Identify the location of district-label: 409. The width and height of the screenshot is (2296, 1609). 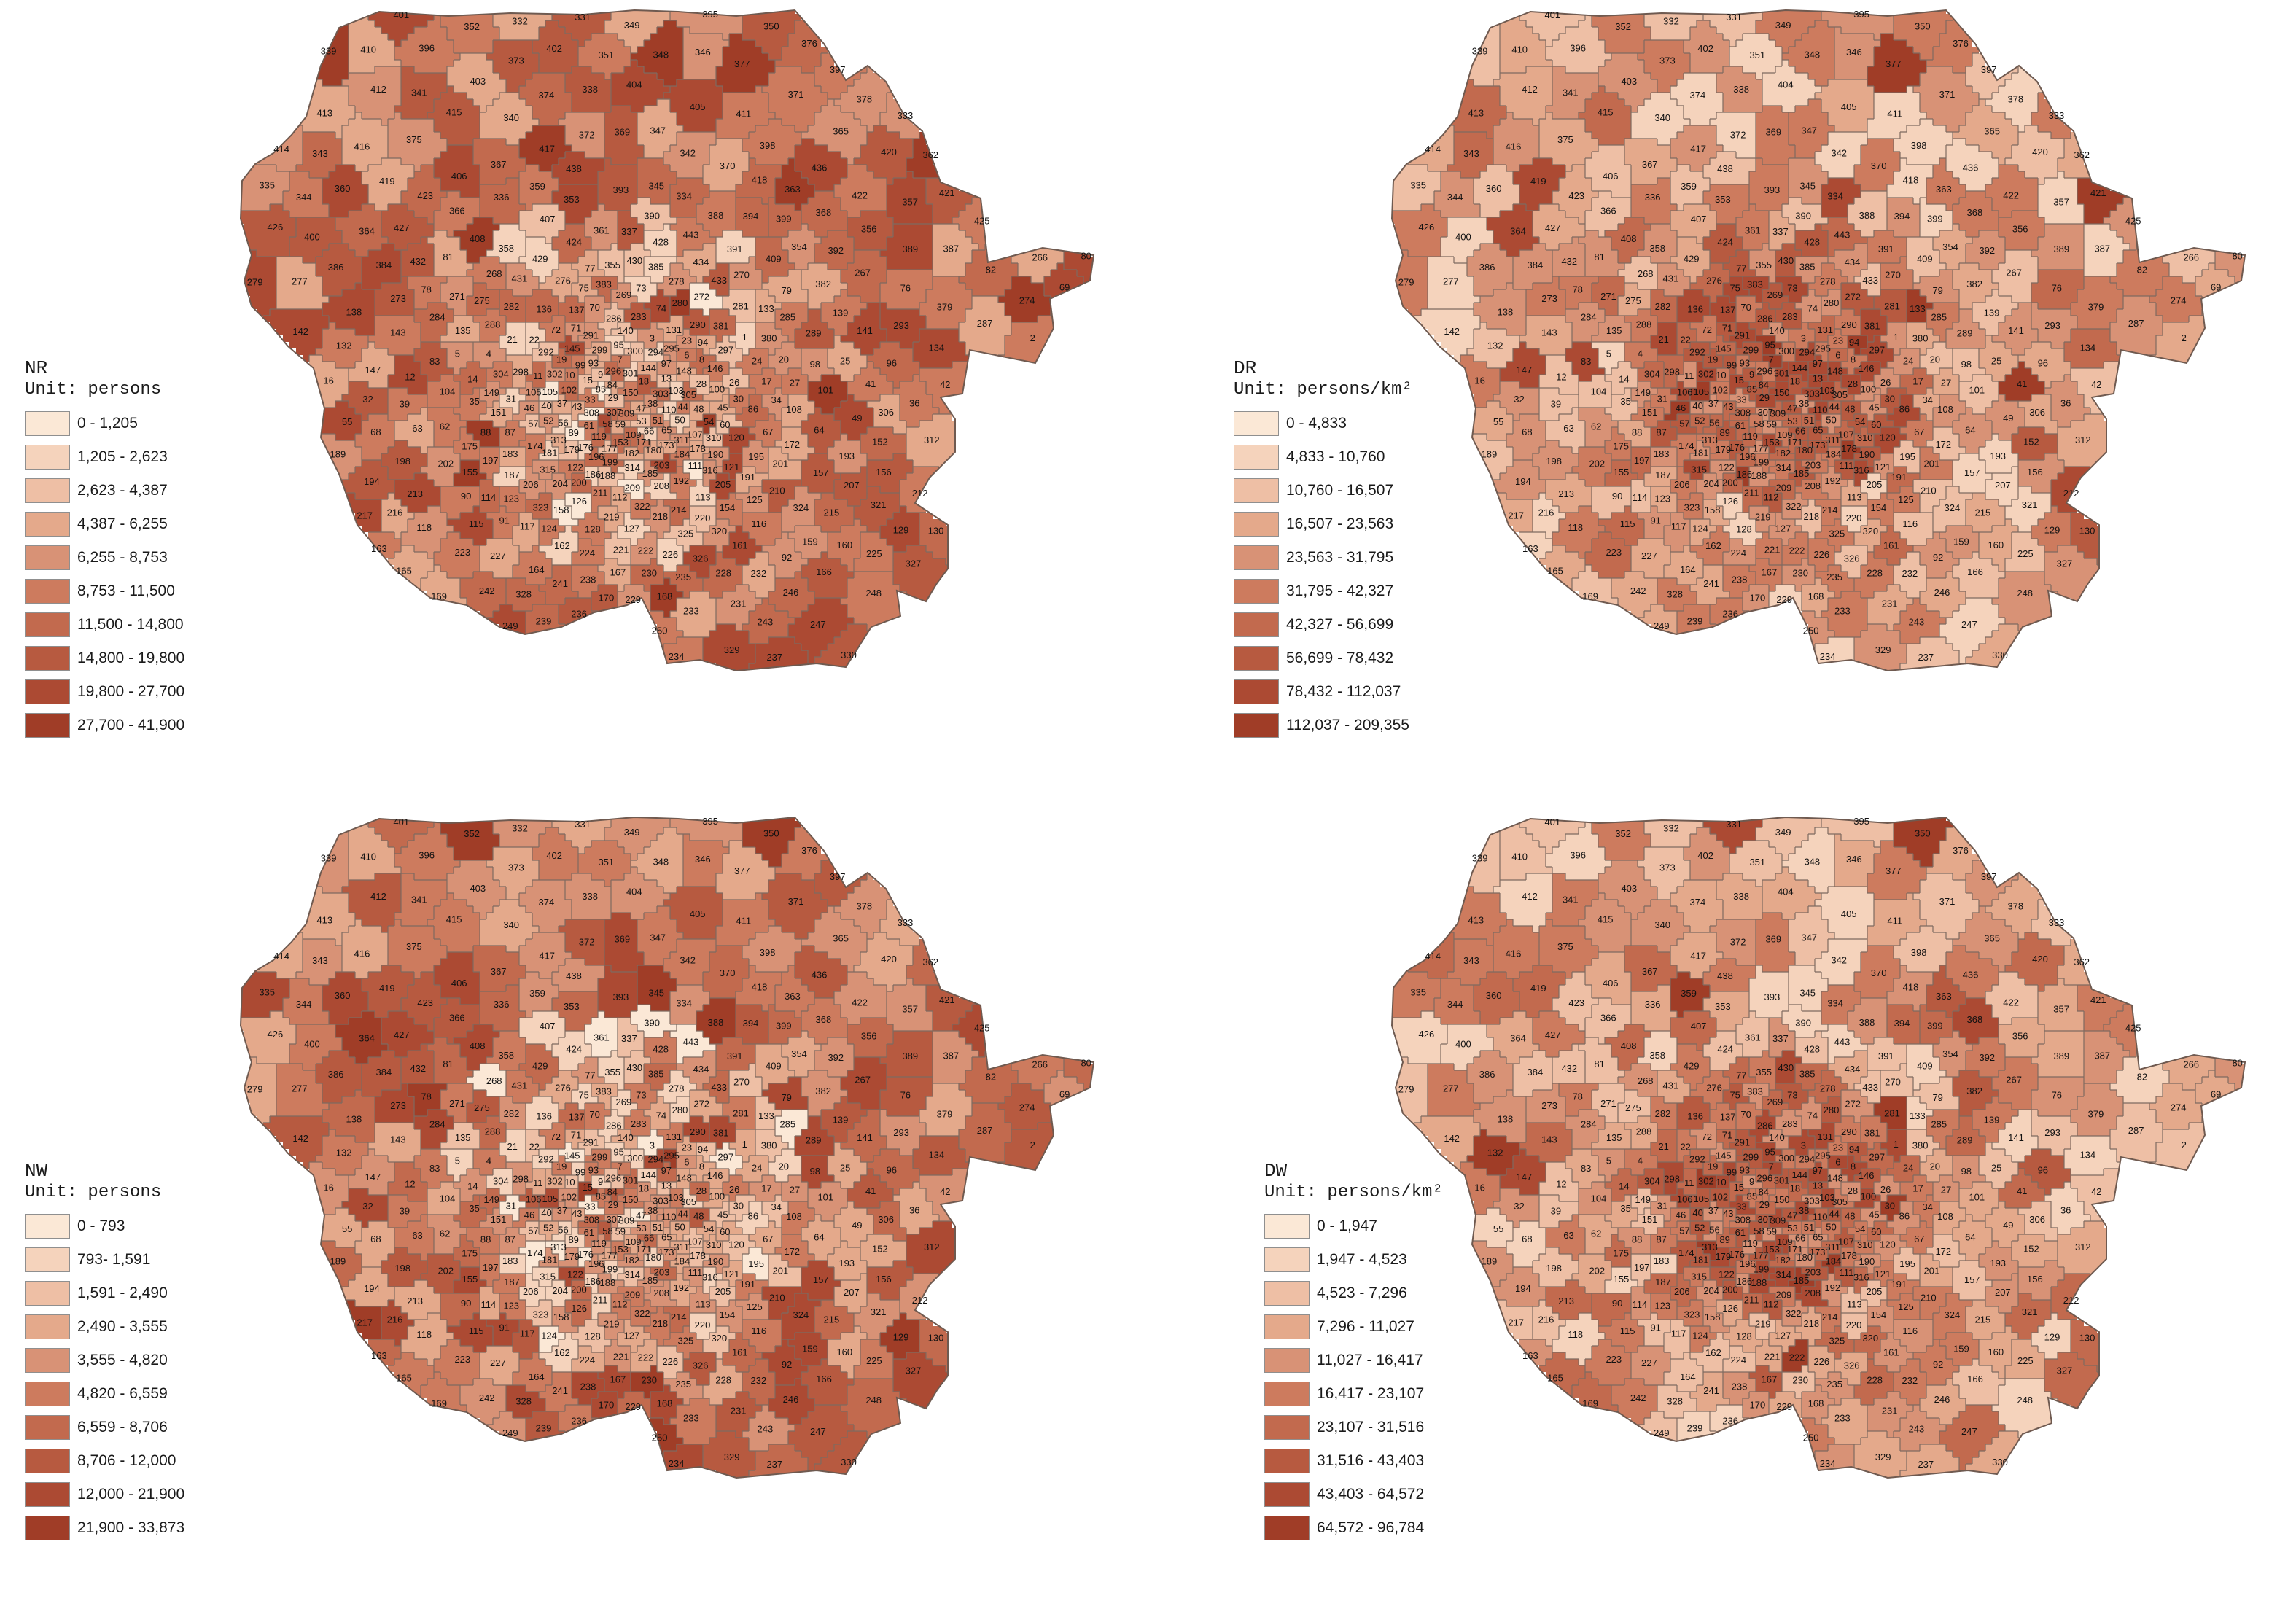
(1925, 258).